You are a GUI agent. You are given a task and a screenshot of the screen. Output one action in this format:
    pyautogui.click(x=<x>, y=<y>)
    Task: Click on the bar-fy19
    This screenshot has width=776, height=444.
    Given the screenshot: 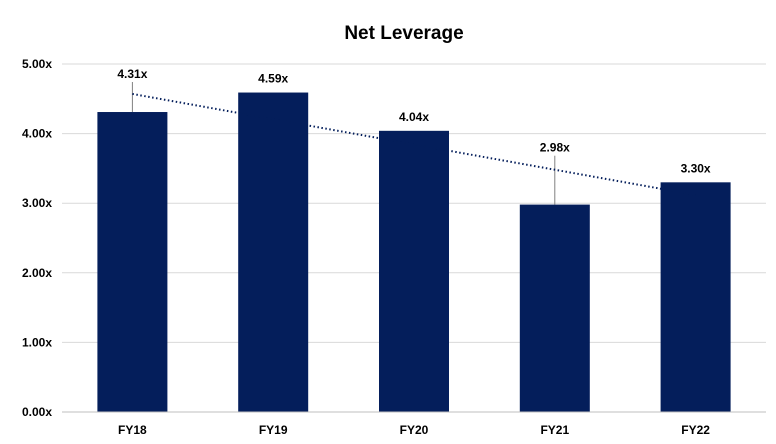 What is the action you would take?
    pyautogui.click(x=273, y=252)
    